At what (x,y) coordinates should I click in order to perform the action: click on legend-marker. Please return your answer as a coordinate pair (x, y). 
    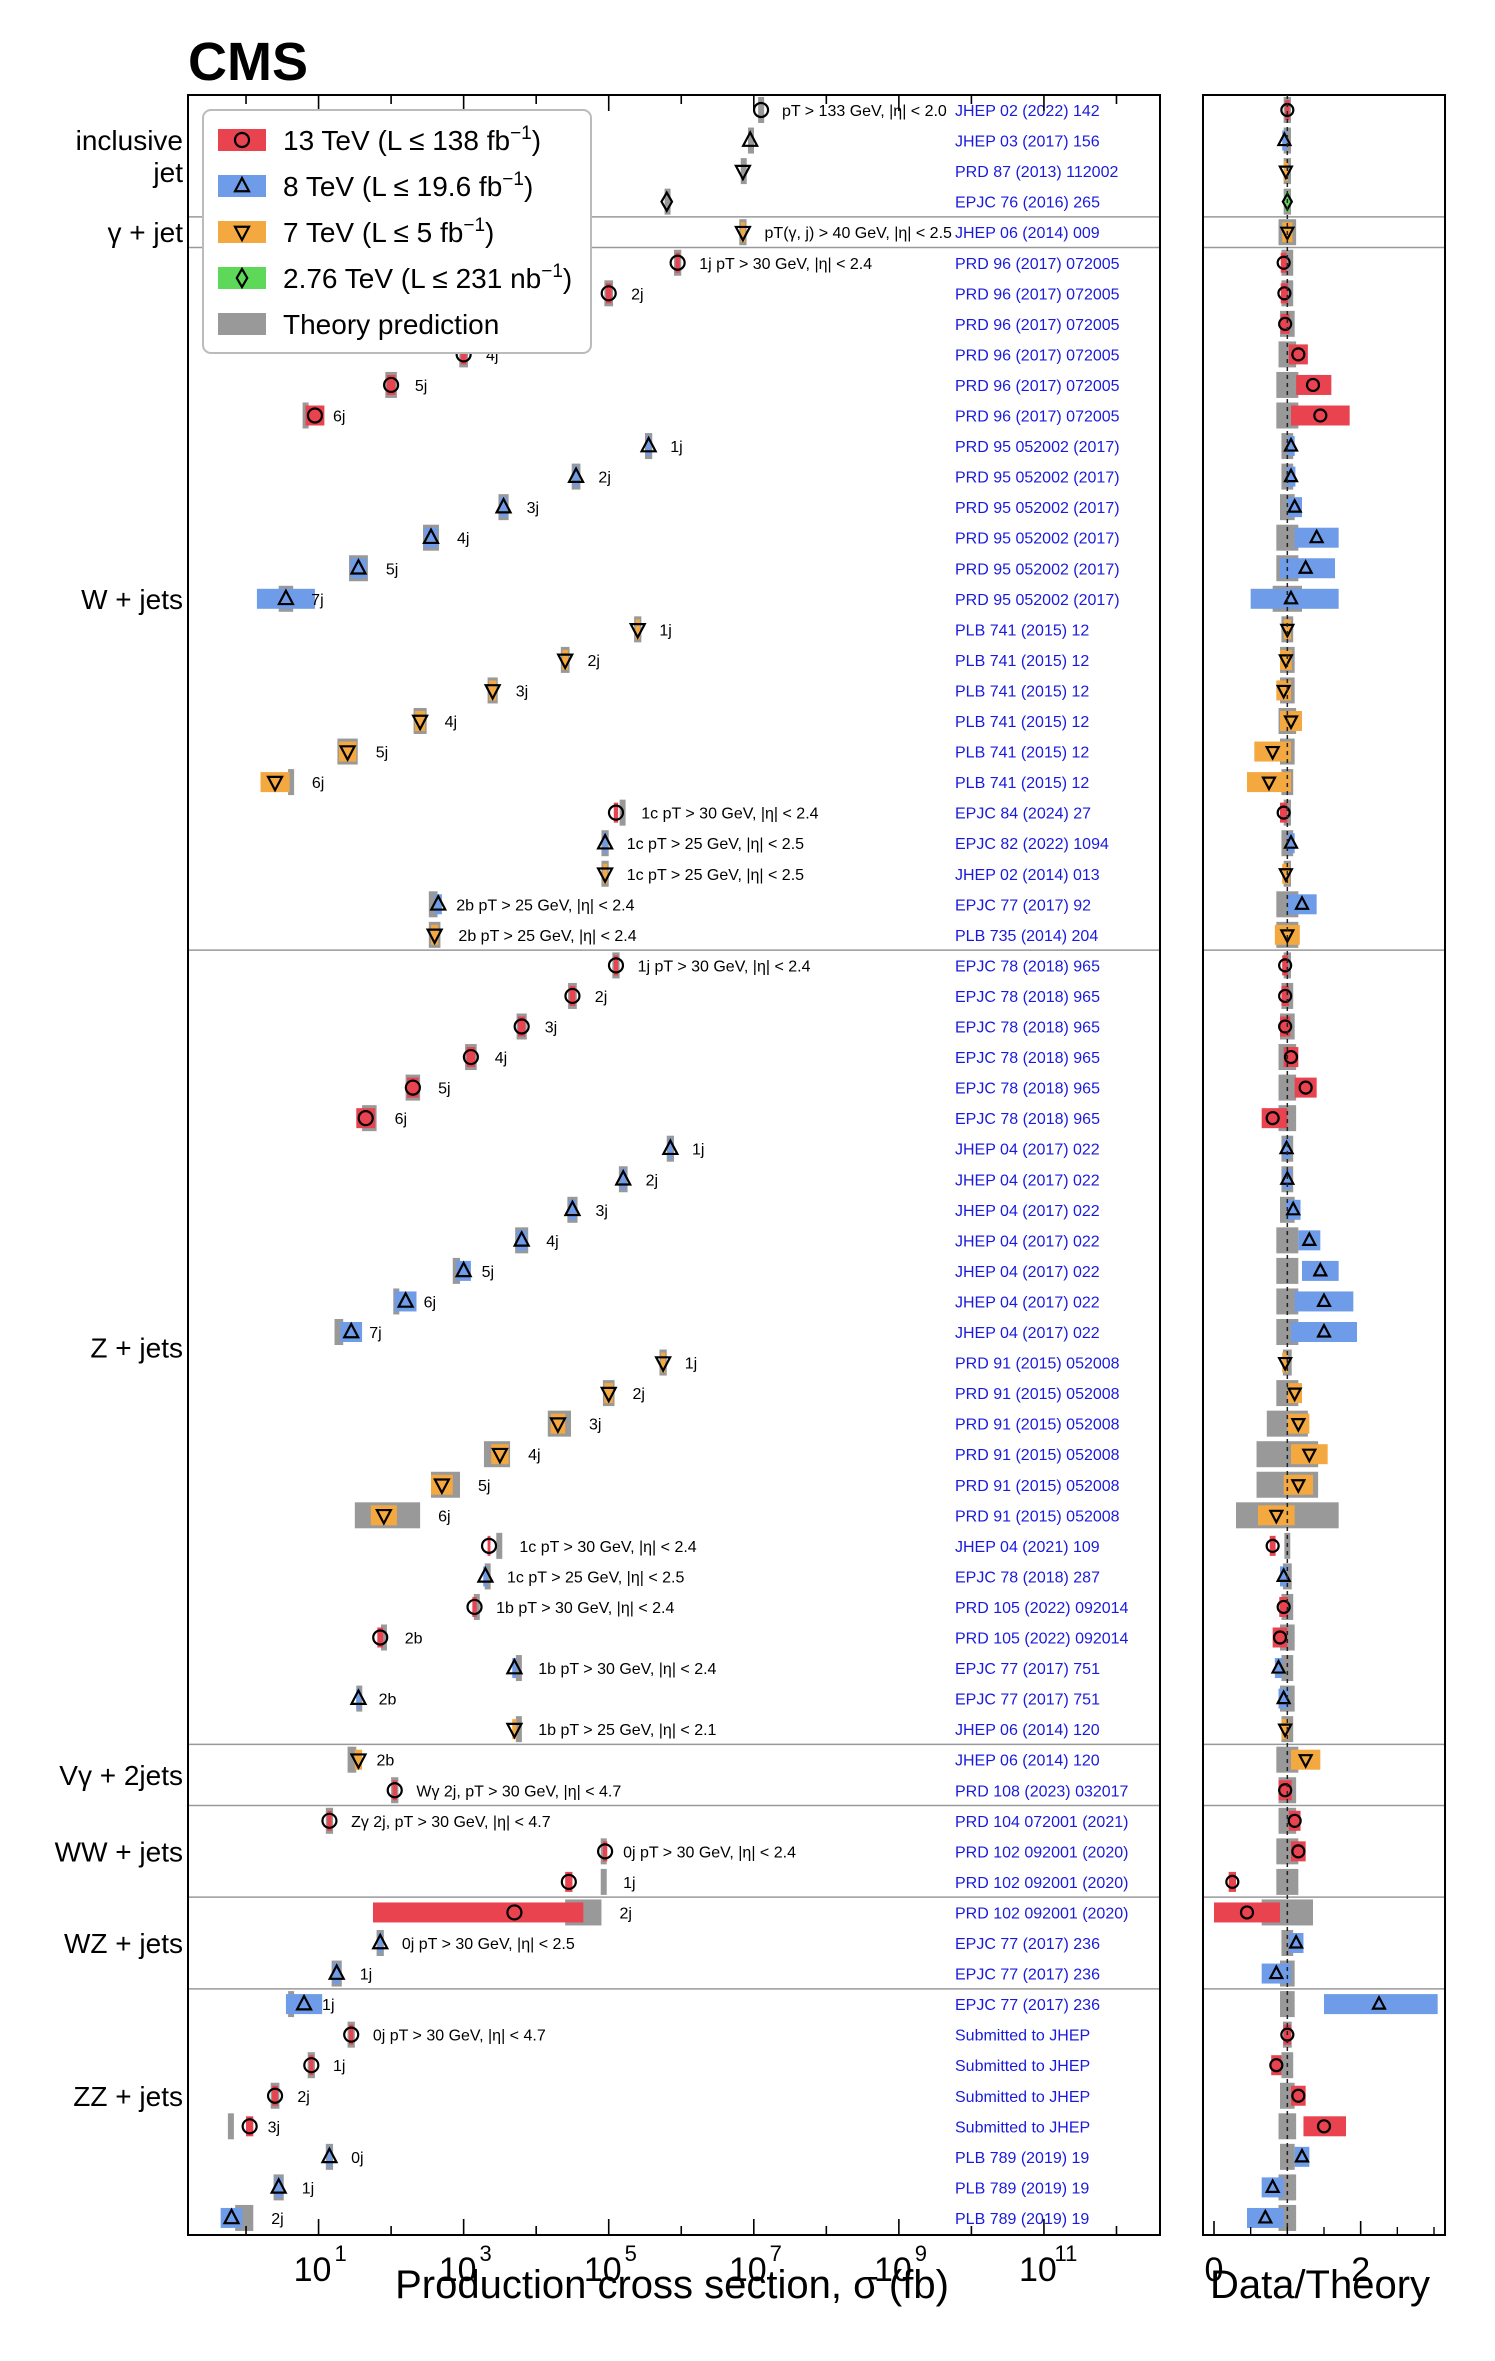
    Looking at the image, I should click on (242, 184).